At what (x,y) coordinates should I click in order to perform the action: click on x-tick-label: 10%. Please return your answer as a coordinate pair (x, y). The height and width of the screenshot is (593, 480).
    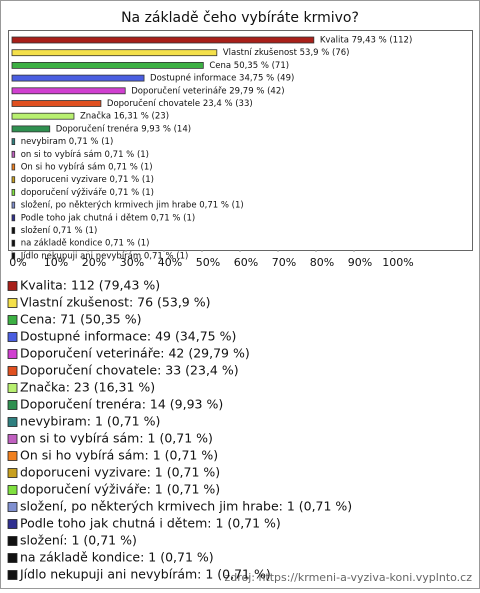
    Looking at the image, I should click on (56, 262).